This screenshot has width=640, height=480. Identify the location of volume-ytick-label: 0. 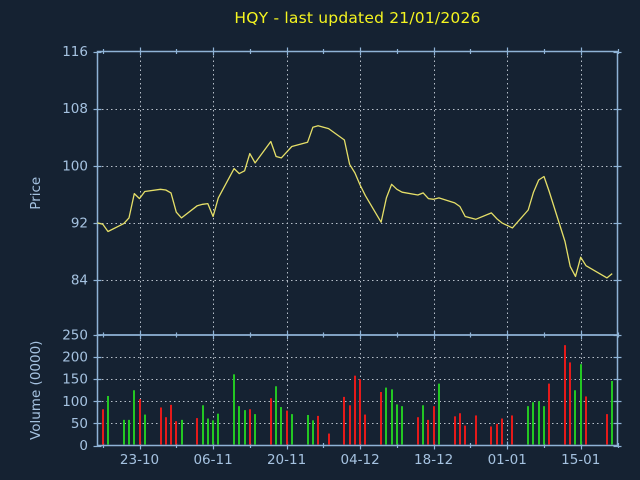
(83, 446).